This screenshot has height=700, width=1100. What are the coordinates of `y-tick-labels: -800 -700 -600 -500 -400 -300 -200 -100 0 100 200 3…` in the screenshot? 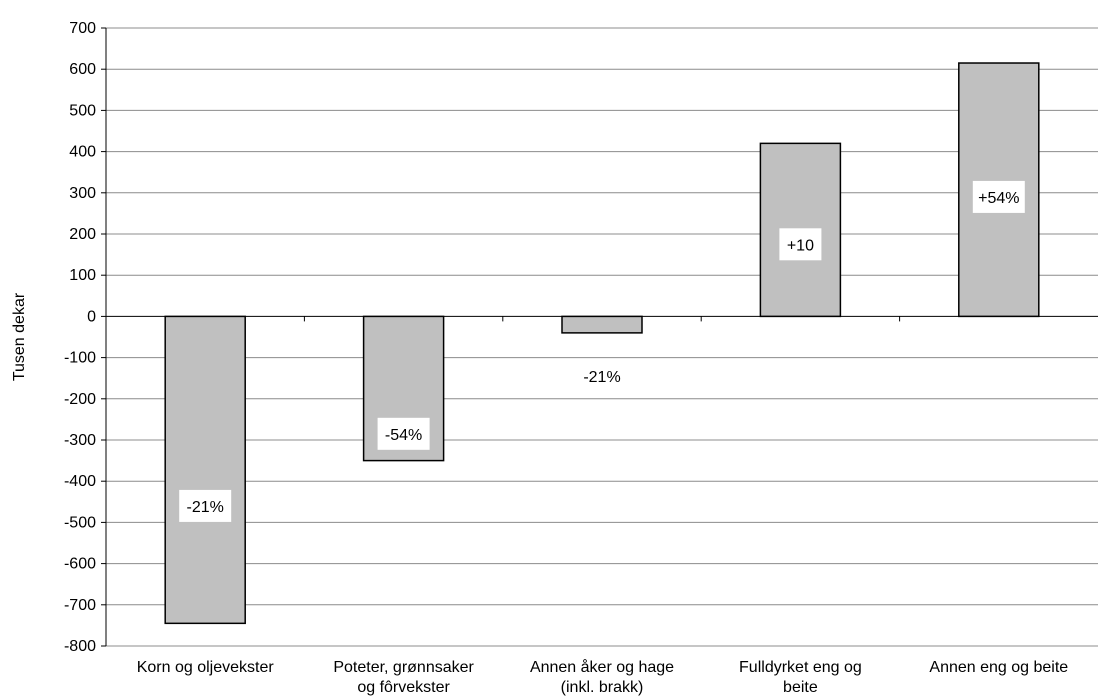 It's located at (80, 337).